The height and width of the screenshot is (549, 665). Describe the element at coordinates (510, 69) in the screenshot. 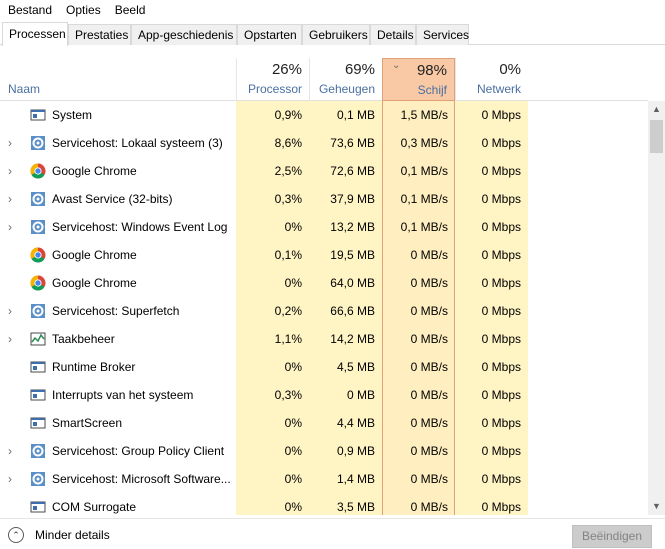

I see `network-total-percent: 0%` at that location.